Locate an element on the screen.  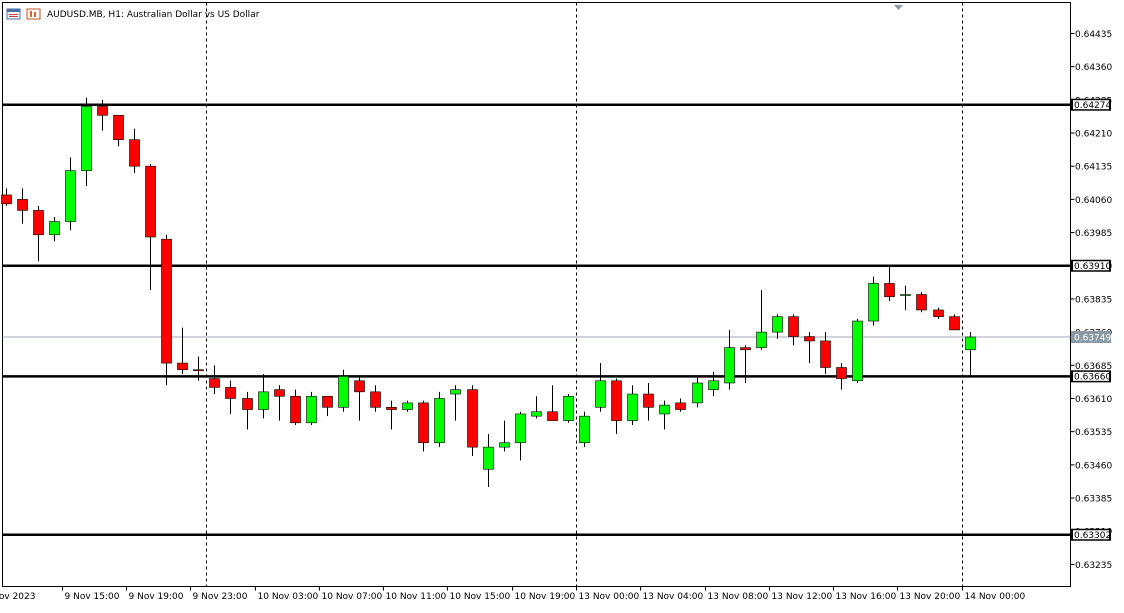
time-tick-label: 13 Nov 08:00 is located at coordinates (738, 597).